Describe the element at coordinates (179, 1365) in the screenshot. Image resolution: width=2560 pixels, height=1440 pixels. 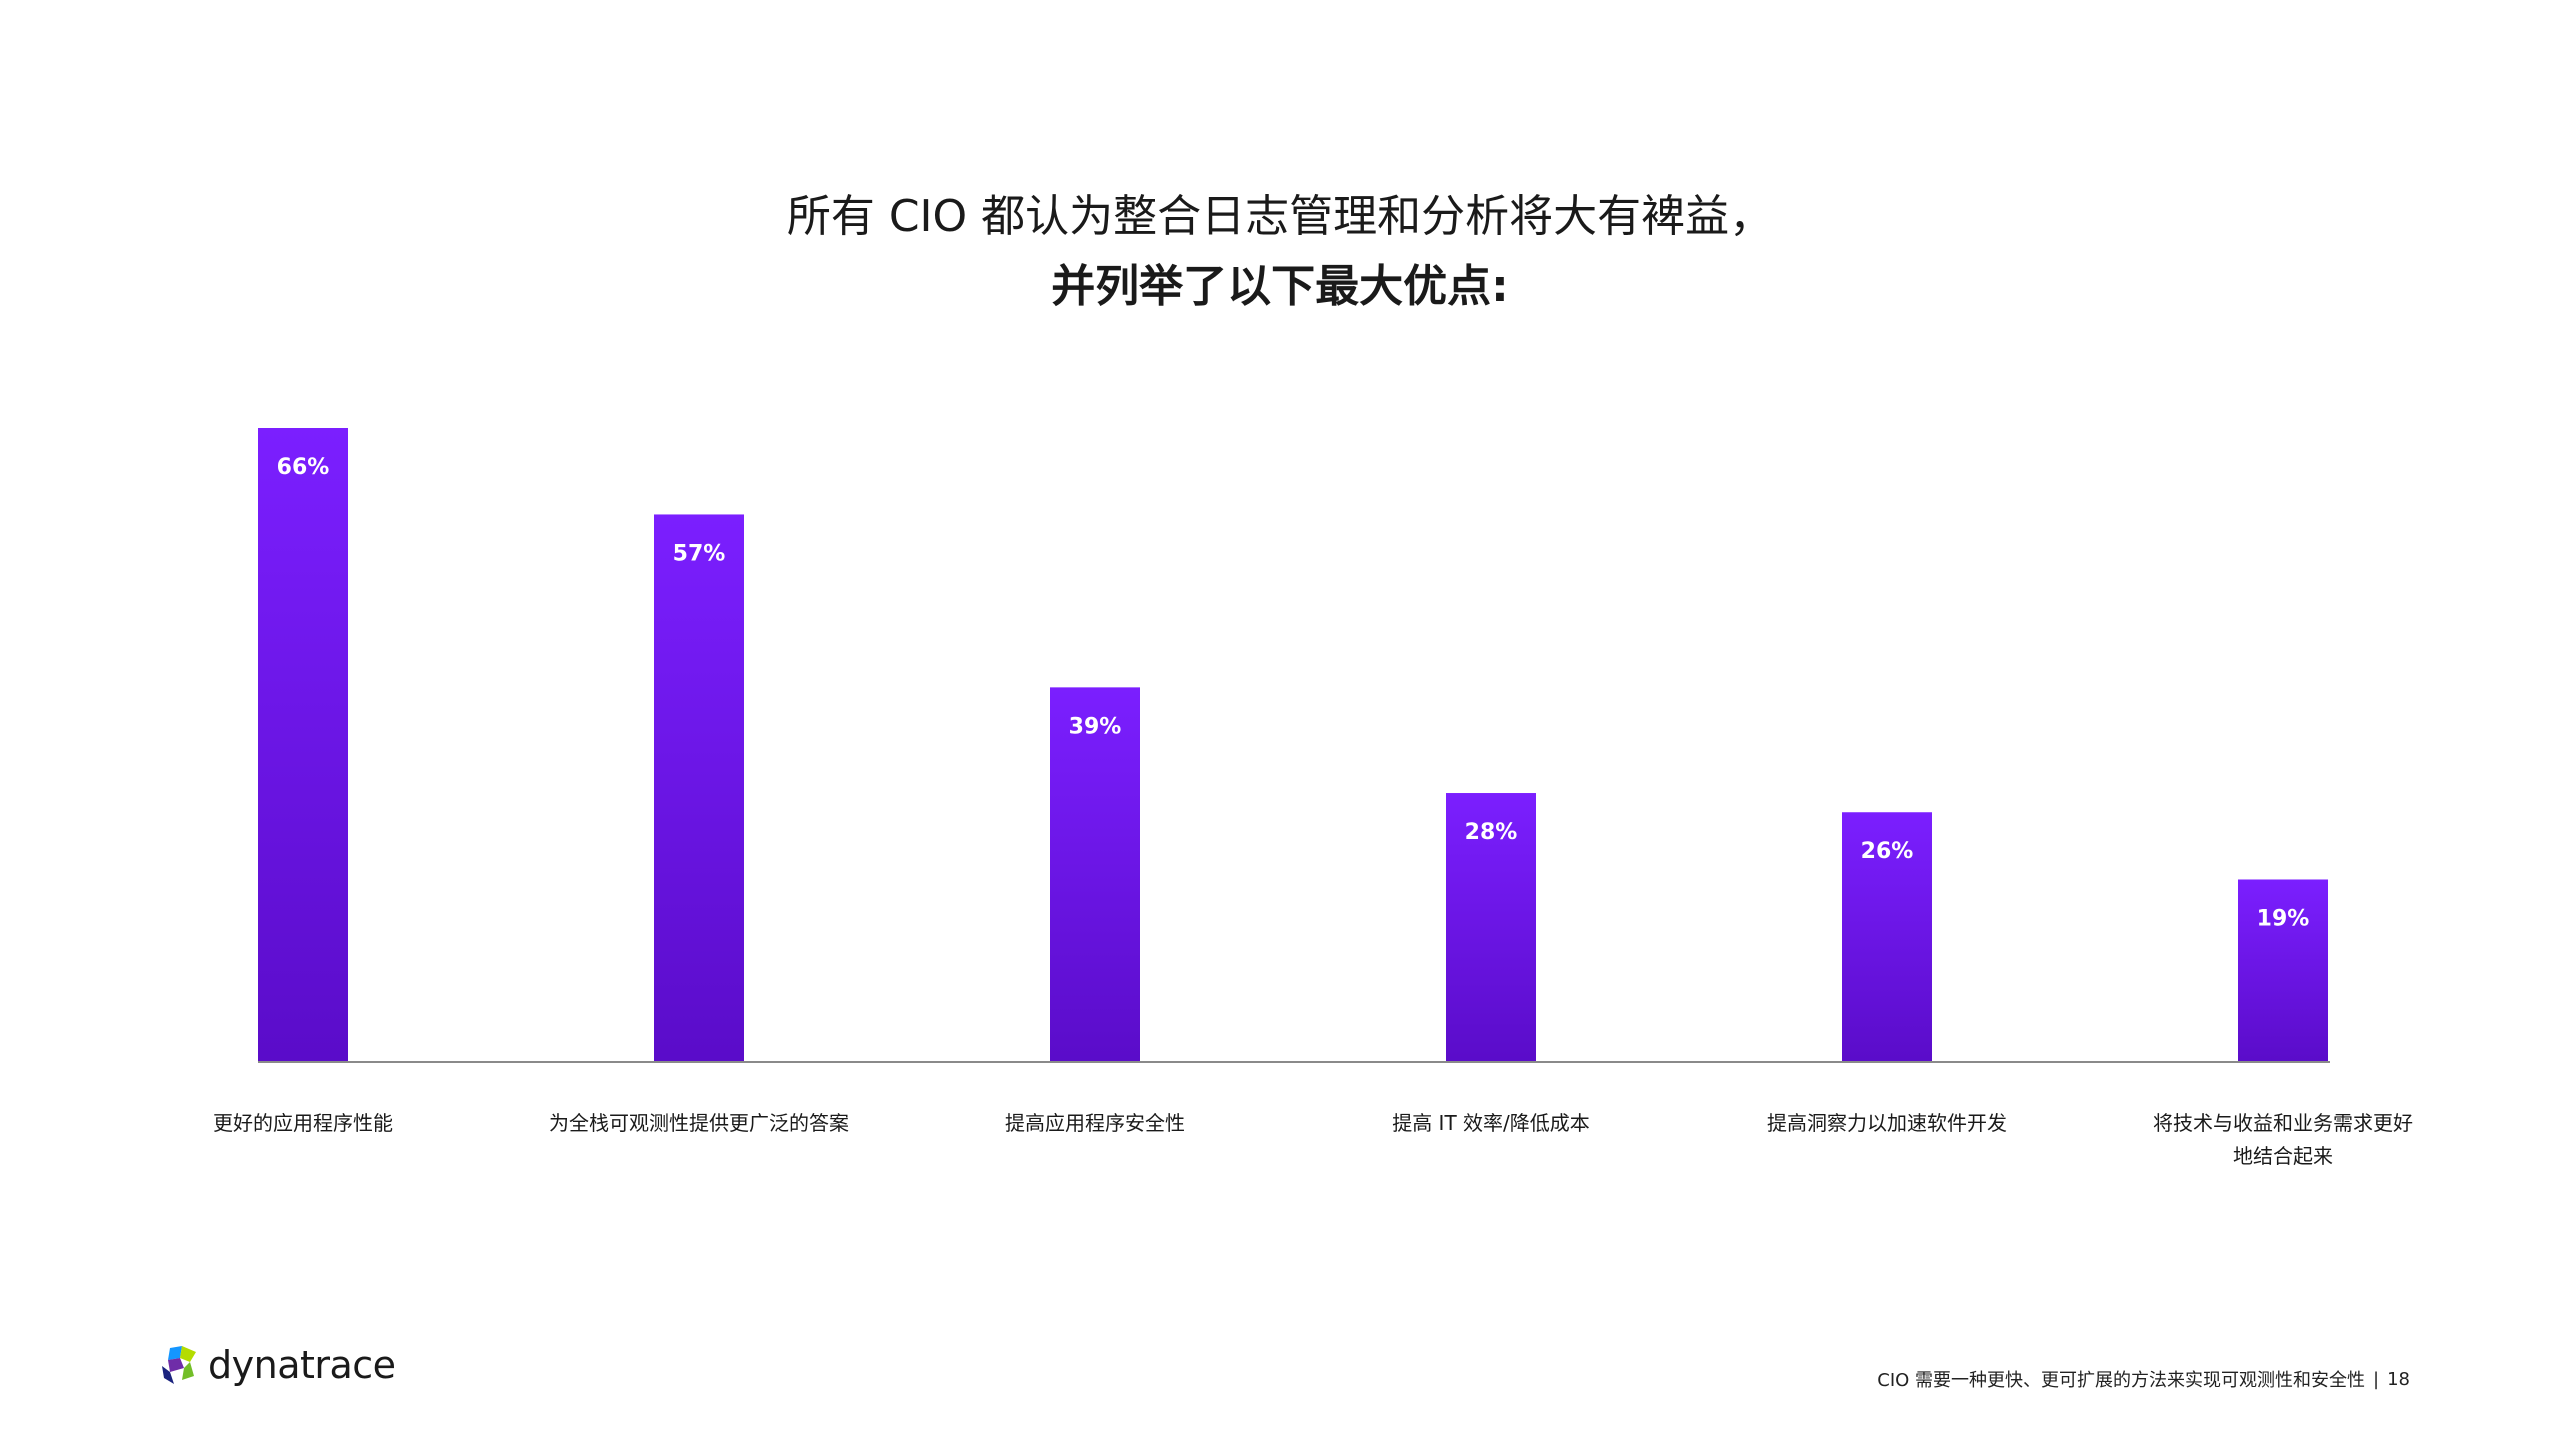
I see `dynatrace-logo-icon` at that location.